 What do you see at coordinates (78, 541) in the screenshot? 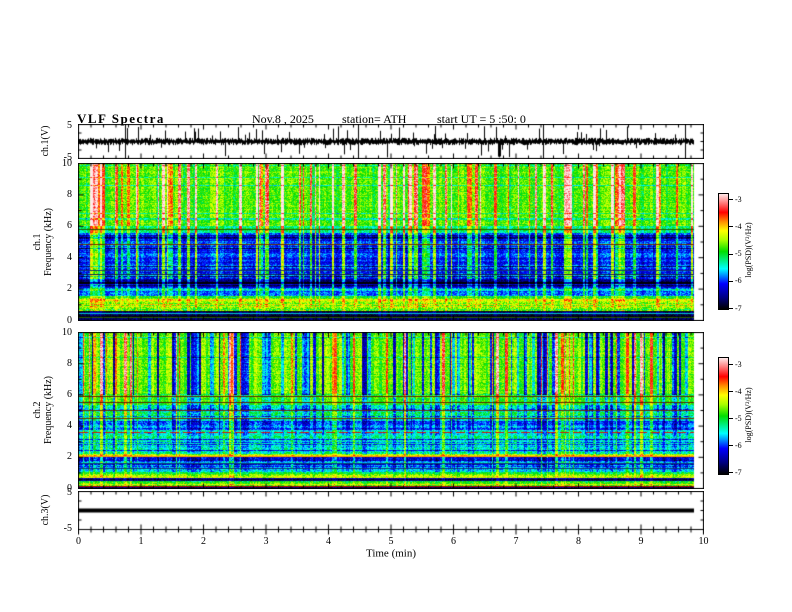
I see `x-tick-label: 0` at bounding box center [78, 541].